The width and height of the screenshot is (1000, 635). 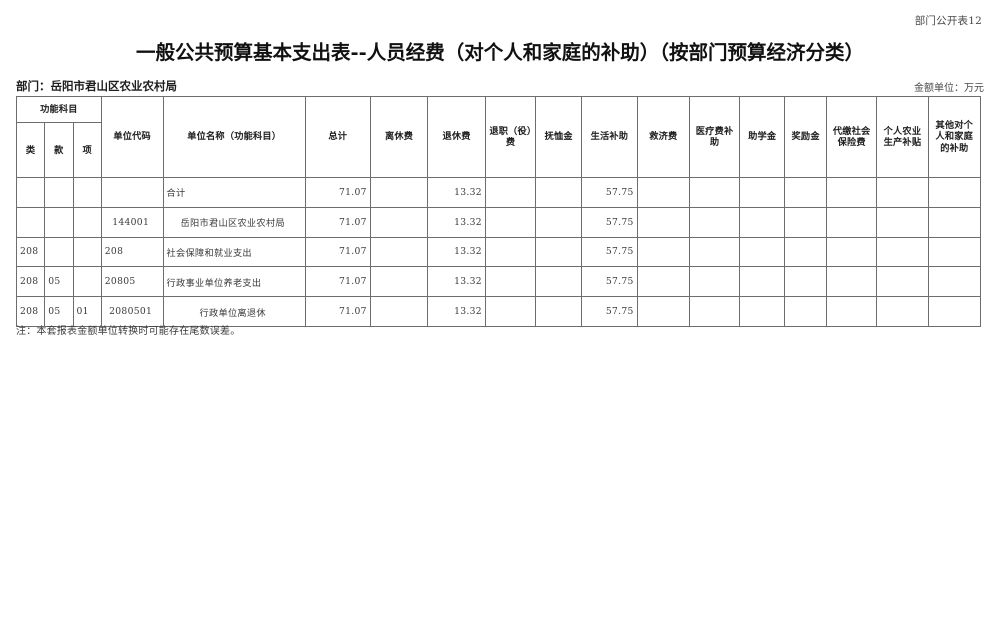 I want to click on cell-unit-code: 20805, so click(x=132, y=282).